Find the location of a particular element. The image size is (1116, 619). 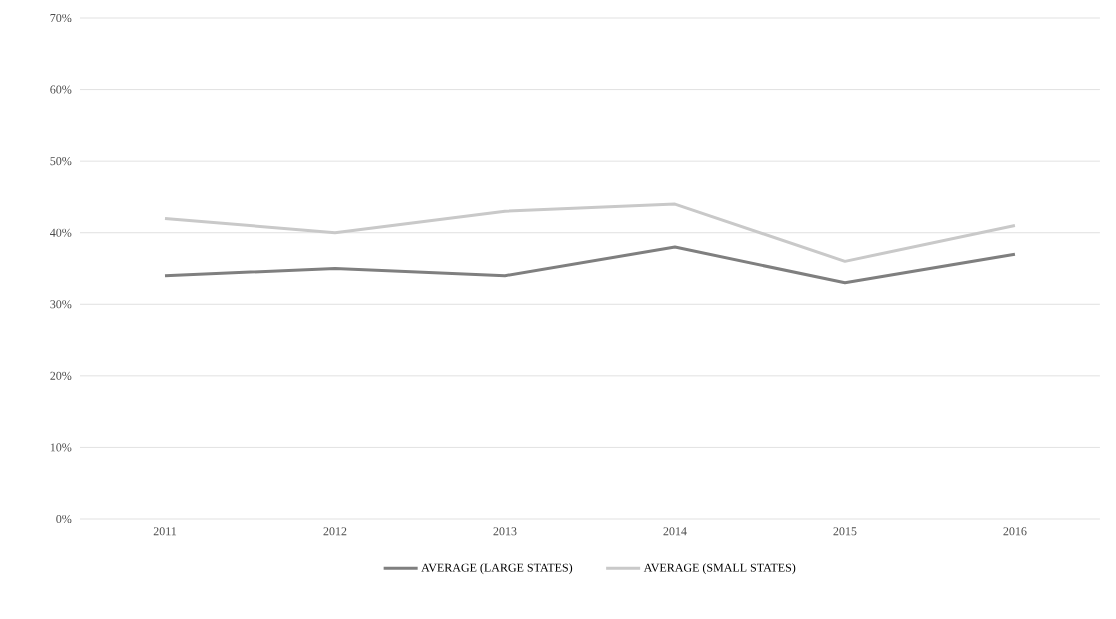

x-tick-label: 2013 is located at coordinates (505, 531).